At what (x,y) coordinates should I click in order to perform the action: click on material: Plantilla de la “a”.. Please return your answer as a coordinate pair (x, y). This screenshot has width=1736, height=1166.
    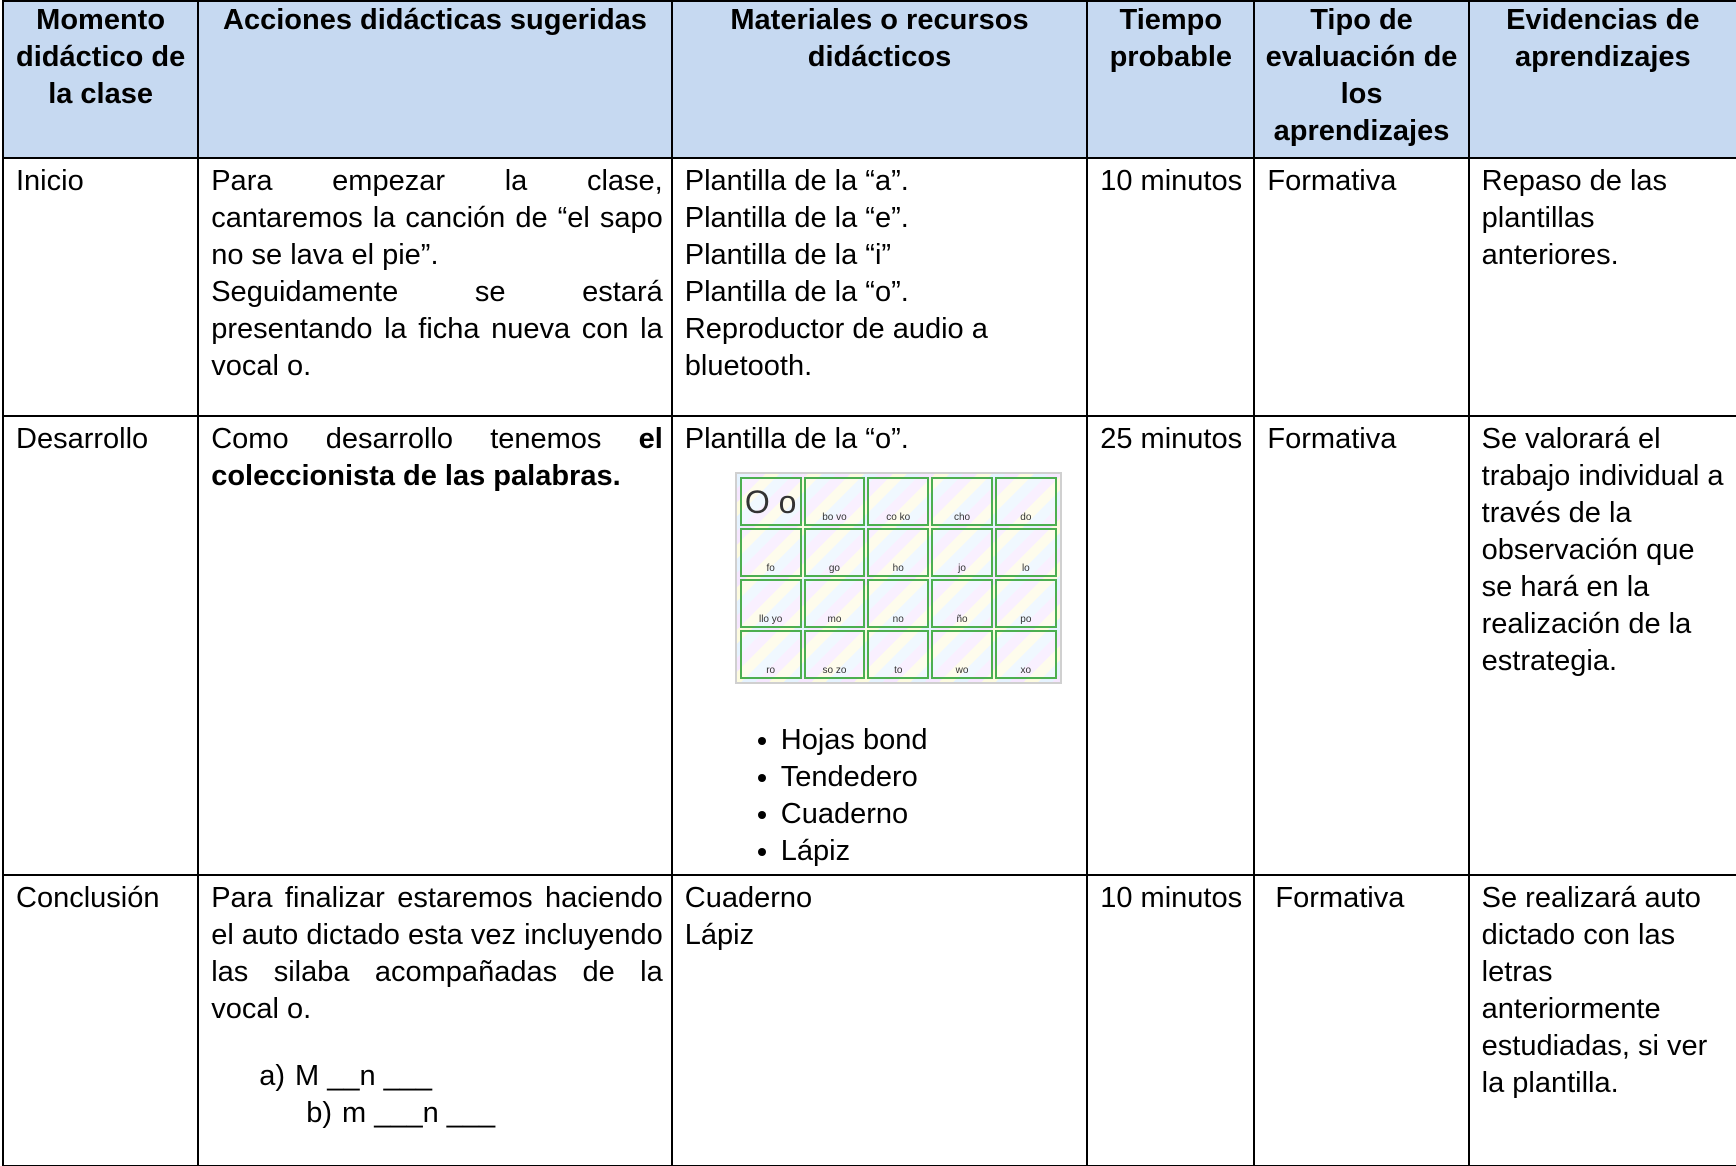
    Looking at the image, I should click on (796, 181).